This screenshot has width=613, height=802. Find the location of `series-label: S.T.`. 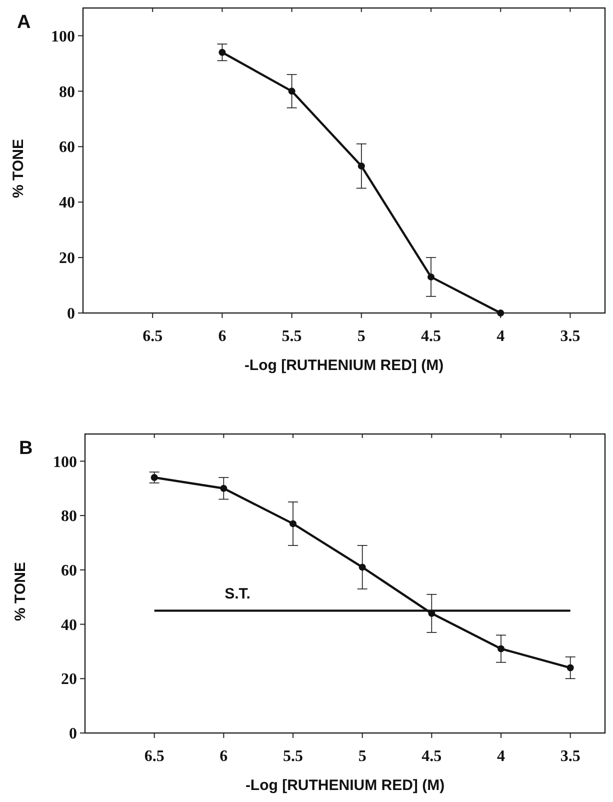

series-label: S.T. is located at coordinates (237, 594).